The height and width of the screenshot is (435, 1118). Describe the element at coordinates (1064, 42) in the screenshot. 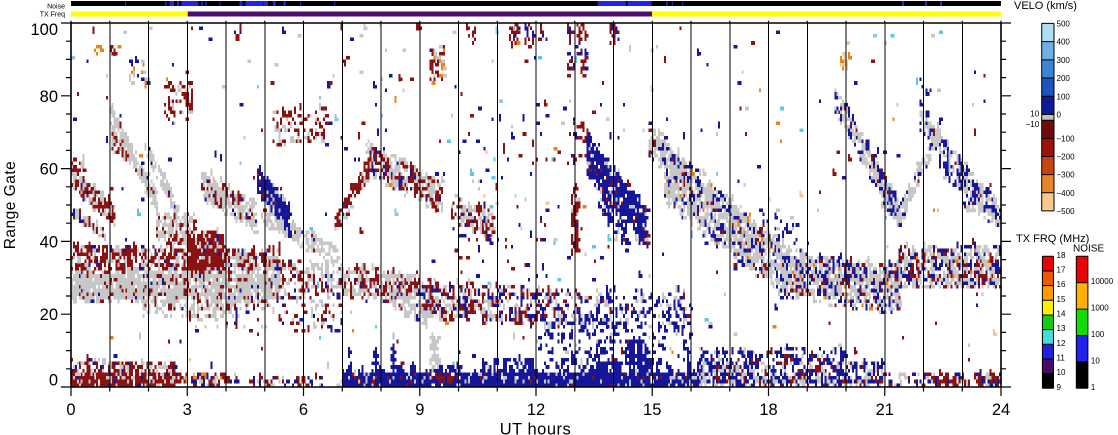

I see `svg-text: 400` at that location.